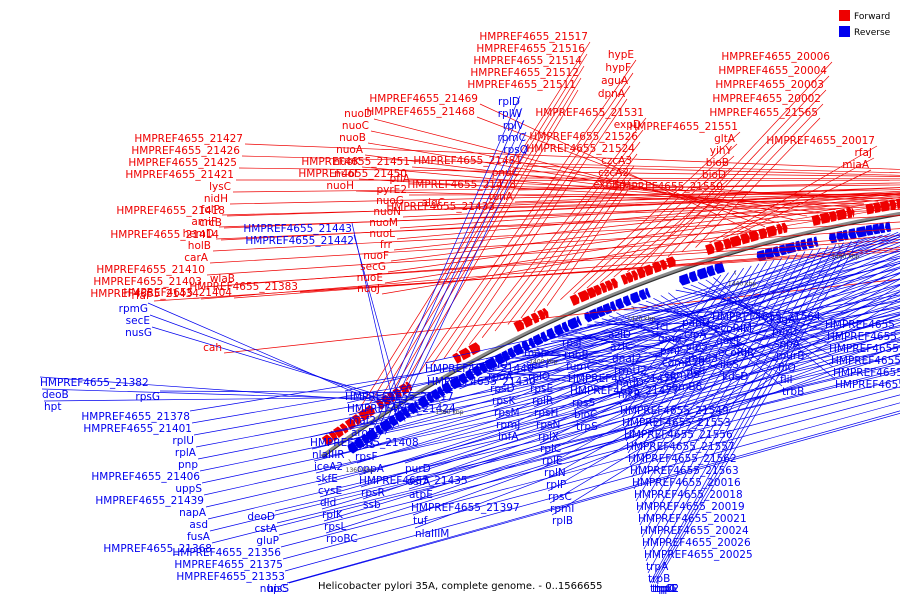 This screenshot has height=600, width=900. What do you see at coordinates (633, 308) in the screenshot?
I see `scale-tick-mark` at bounding box center [633, 308].